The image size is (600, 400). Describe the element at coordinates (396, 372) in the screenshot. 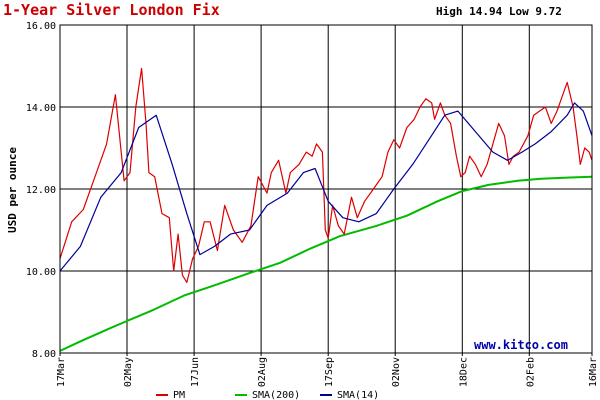

I see `x-tick-label: 02Nov` at that location.